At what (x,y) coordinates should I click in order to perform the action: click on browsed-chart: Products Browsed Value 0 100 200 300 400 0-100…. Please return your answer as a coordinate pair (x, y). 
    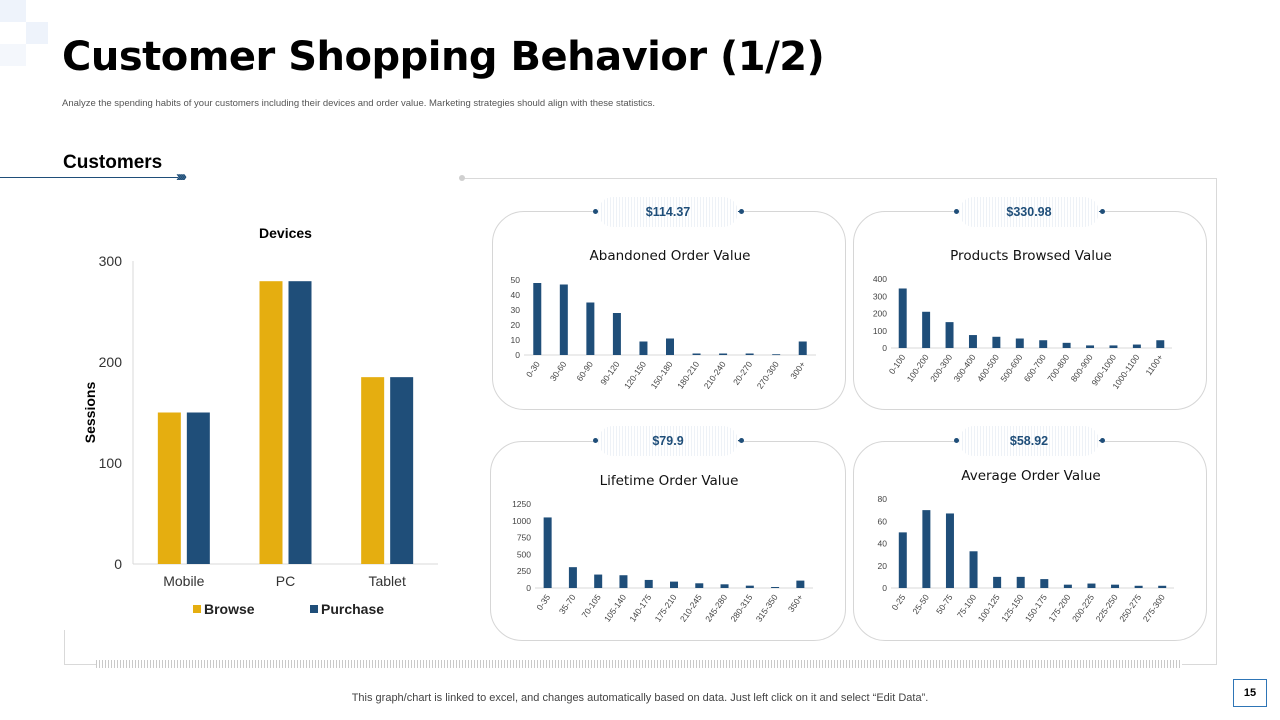
    Looking at the image, I should click on (1031, 311).